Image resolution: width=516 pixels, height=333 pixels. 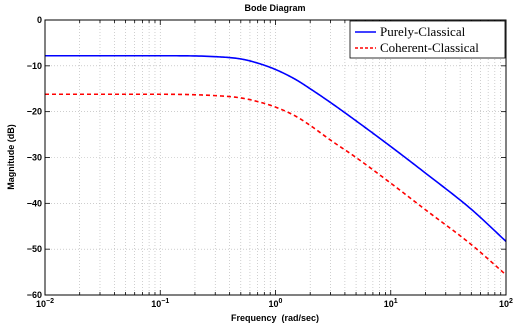 What do you see at coordinates (34, 249) in the screenshot?
I see `y-tick-label: −50` at bounding box center [34, 249].